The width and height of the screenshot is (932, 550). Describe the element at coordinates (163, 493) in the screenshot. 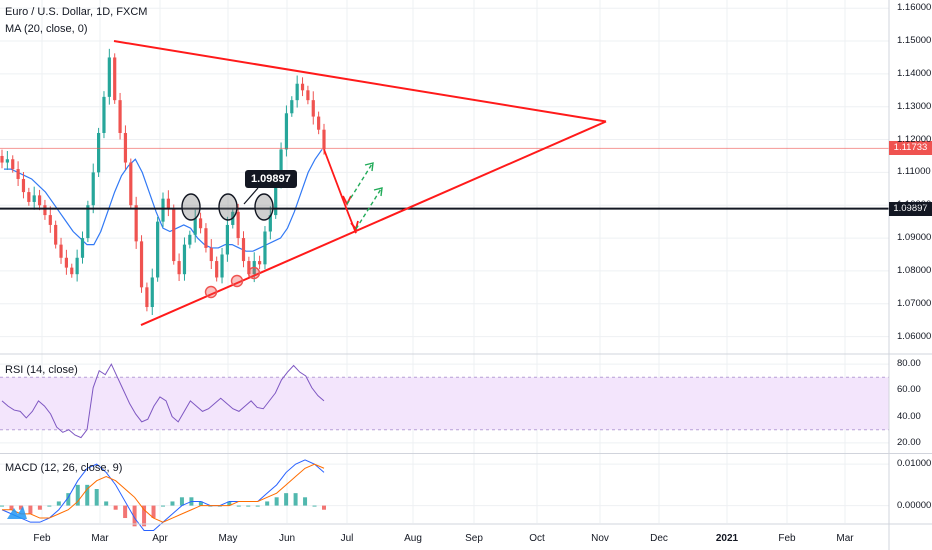

I see `signal-line-path` at that location.